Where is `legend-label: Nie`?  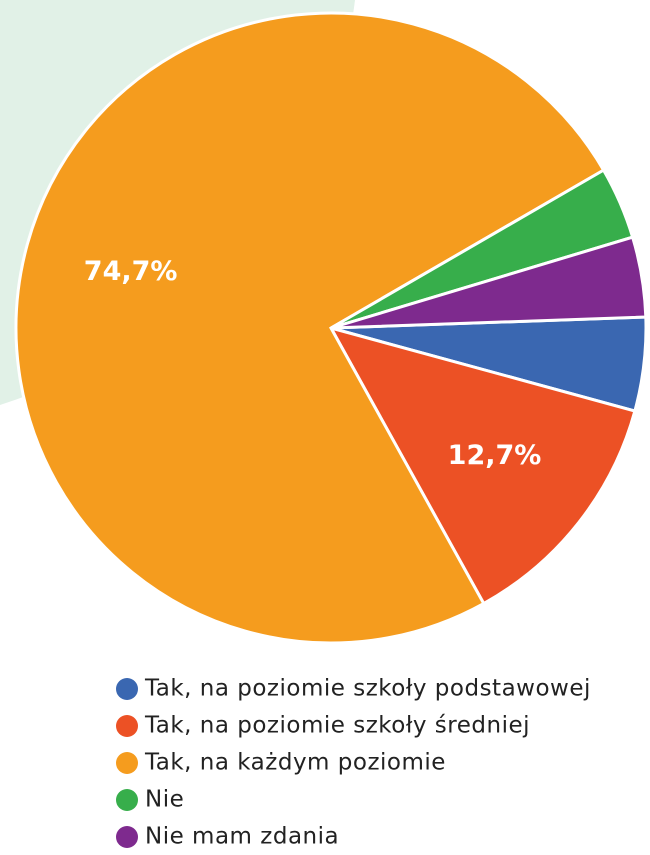 legend-label: Nie is located at coordinates (164, 800).